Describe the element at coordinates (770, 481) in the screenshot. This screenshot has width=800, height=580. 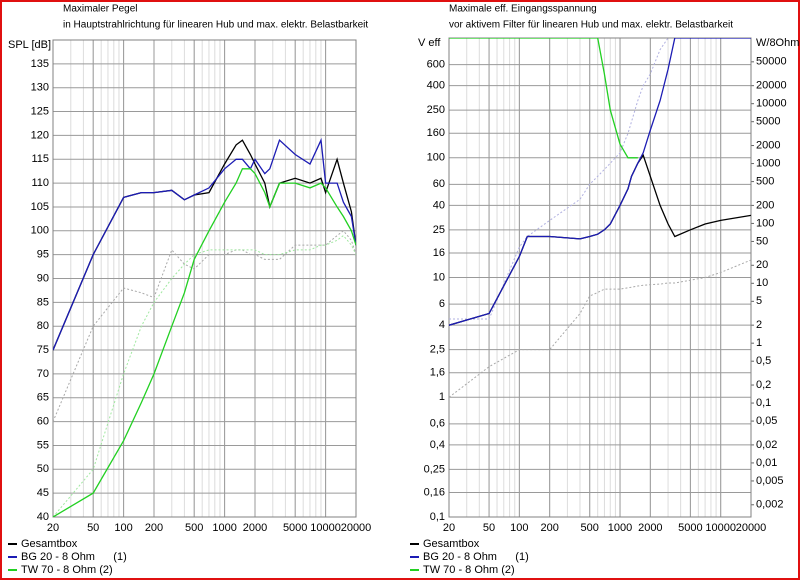
I see `y2-tick-label: 0,005` at that location.